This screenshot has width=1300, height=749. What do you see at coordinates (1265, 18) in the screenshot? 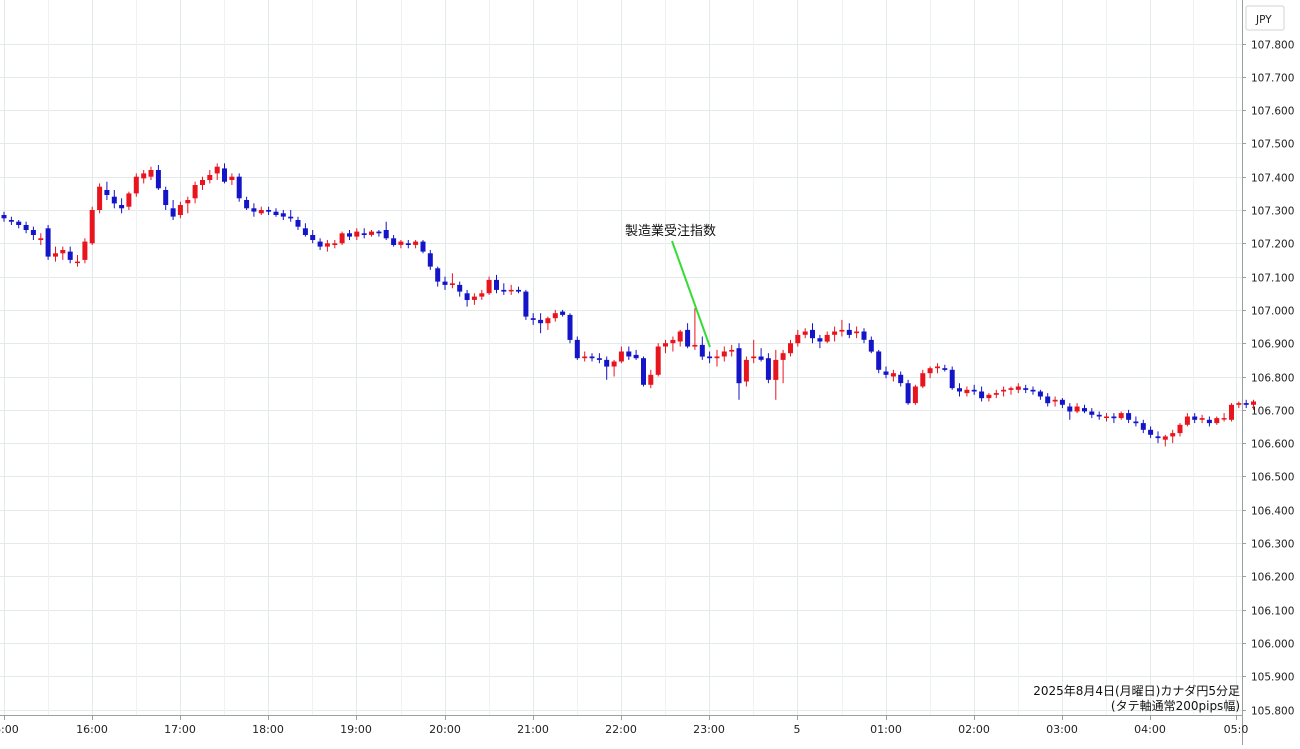
I see `currency-badge` at bounding box center [1265, 18].